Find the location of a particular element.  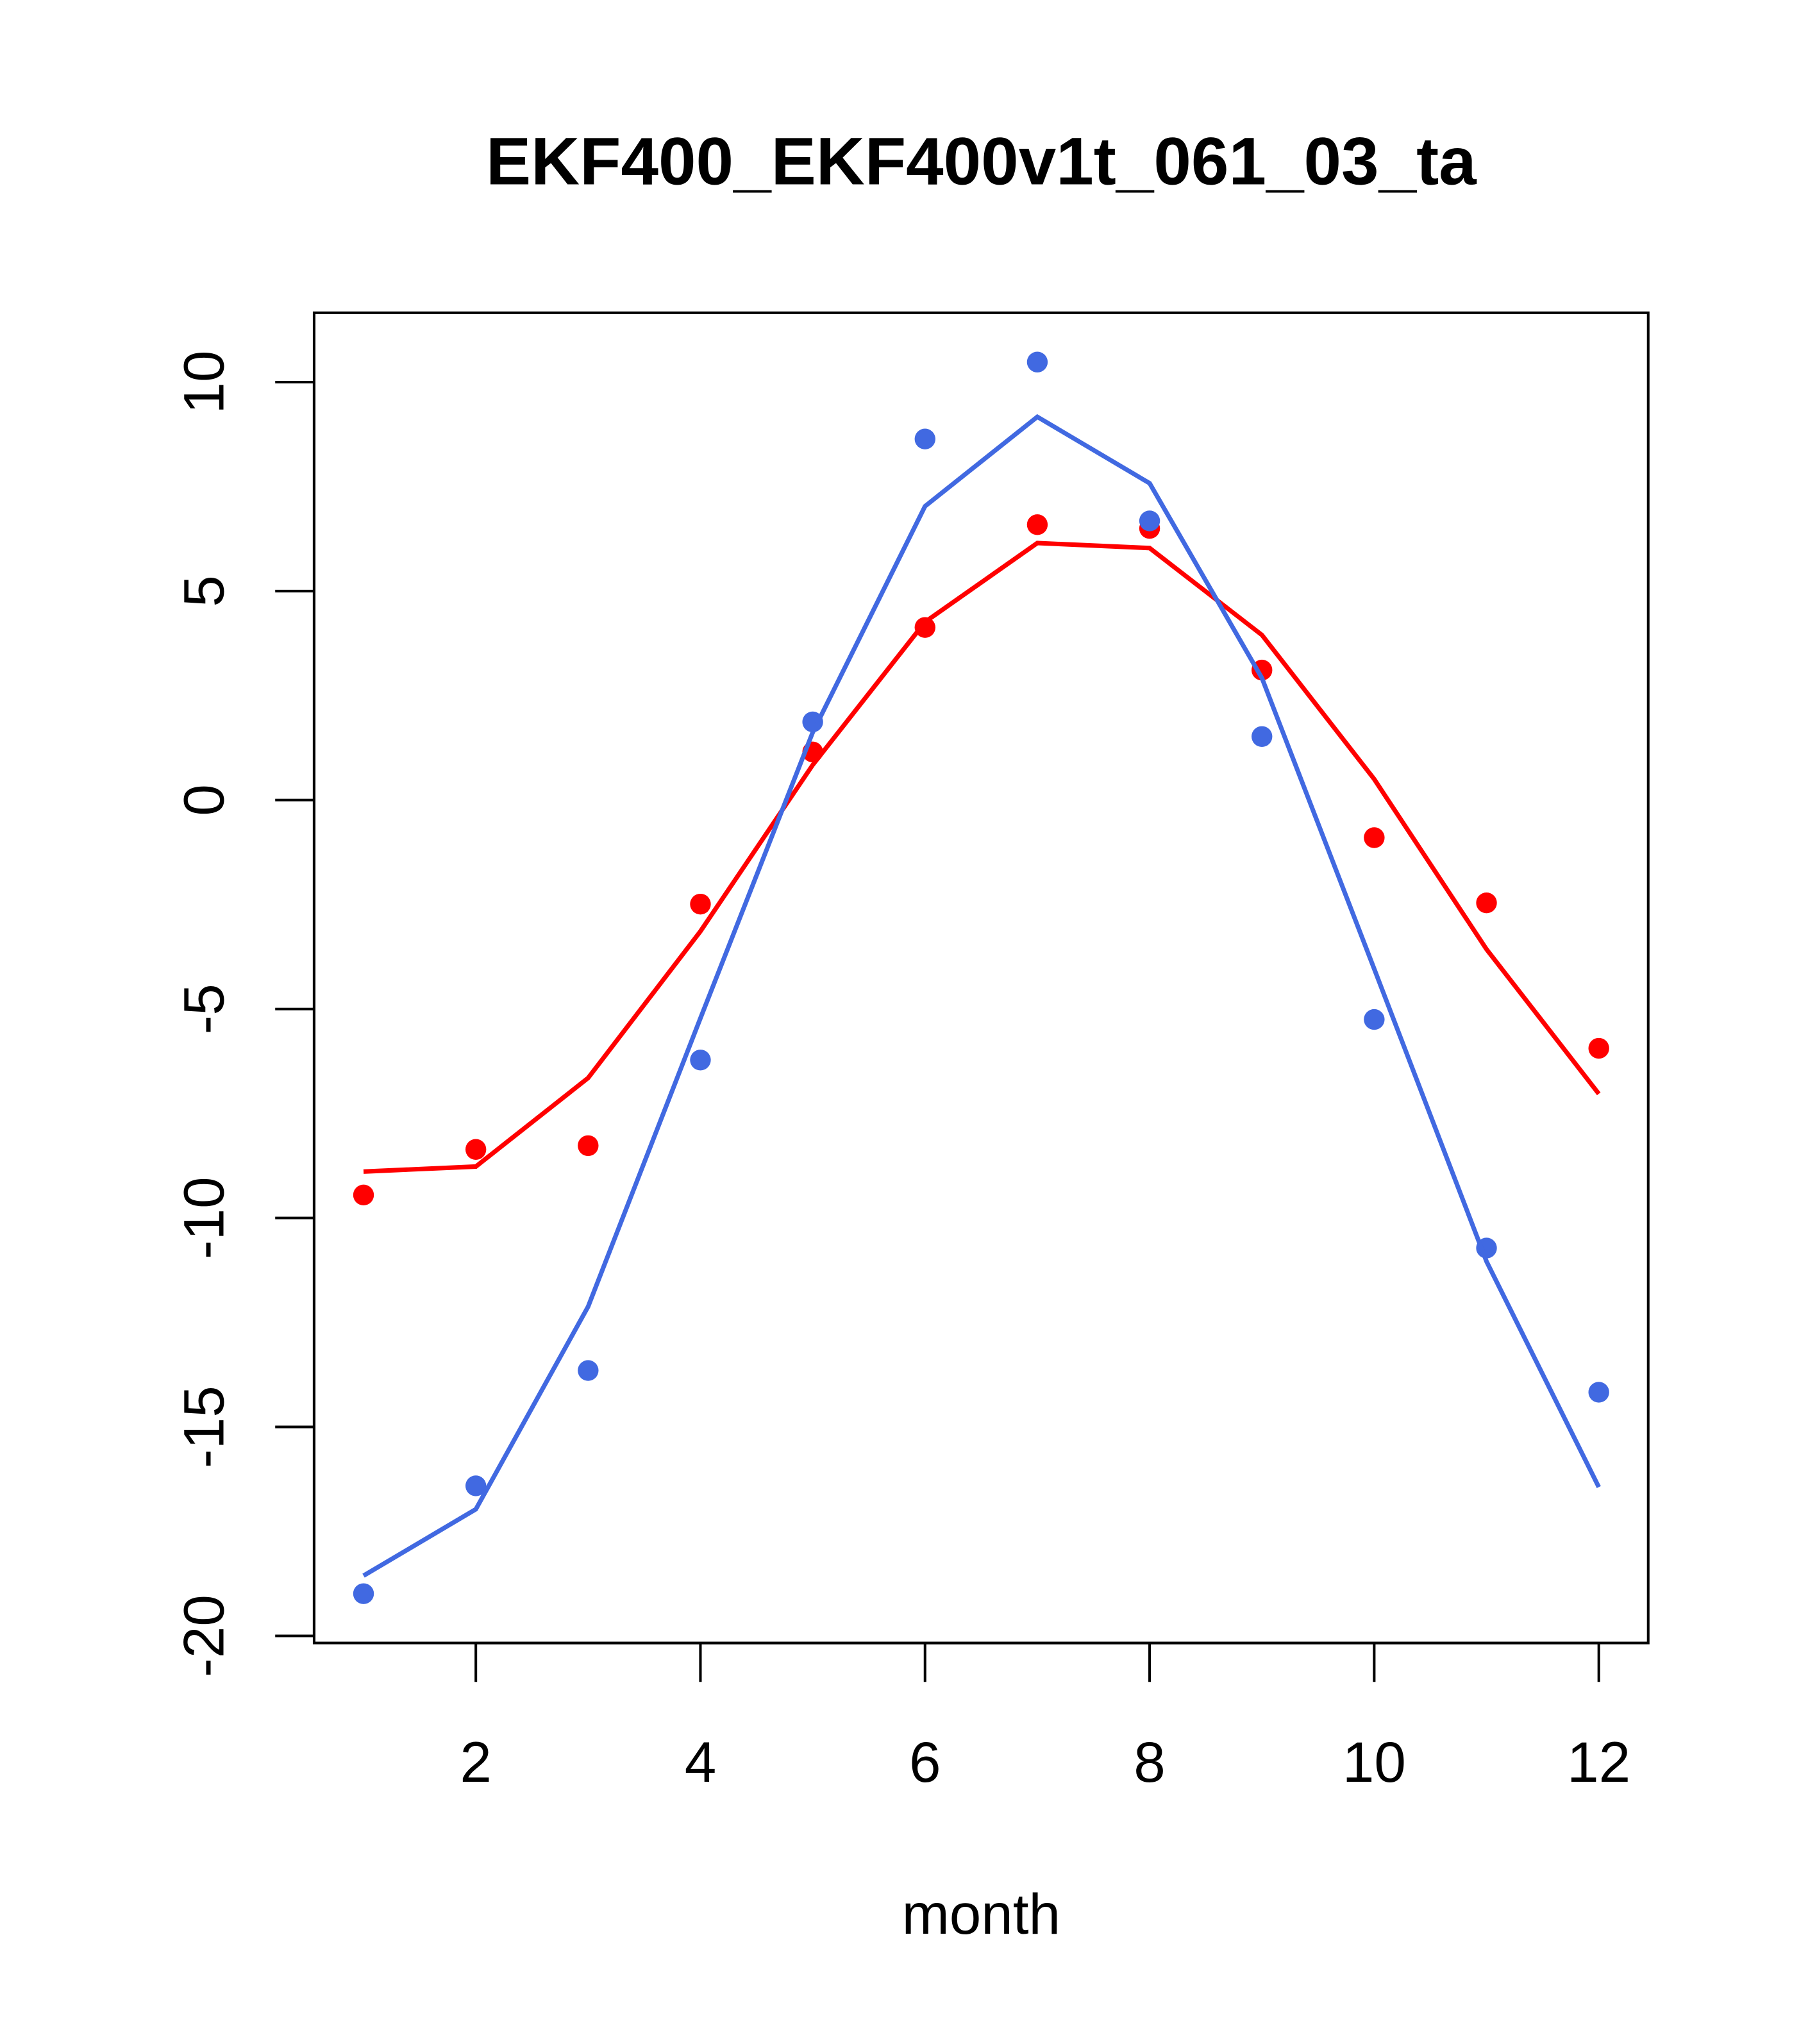

x-tick-label: 8 is located at coordinates (1150, 1762).